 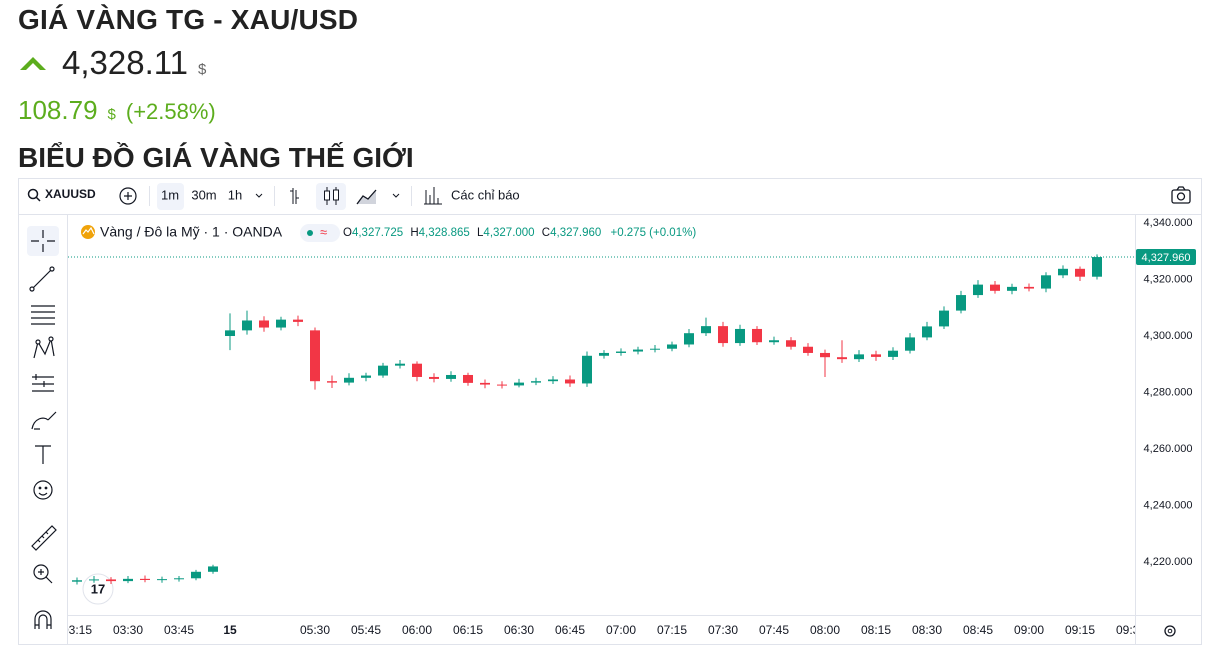 I want to click on up-arrow, so click(x=33, y=63).